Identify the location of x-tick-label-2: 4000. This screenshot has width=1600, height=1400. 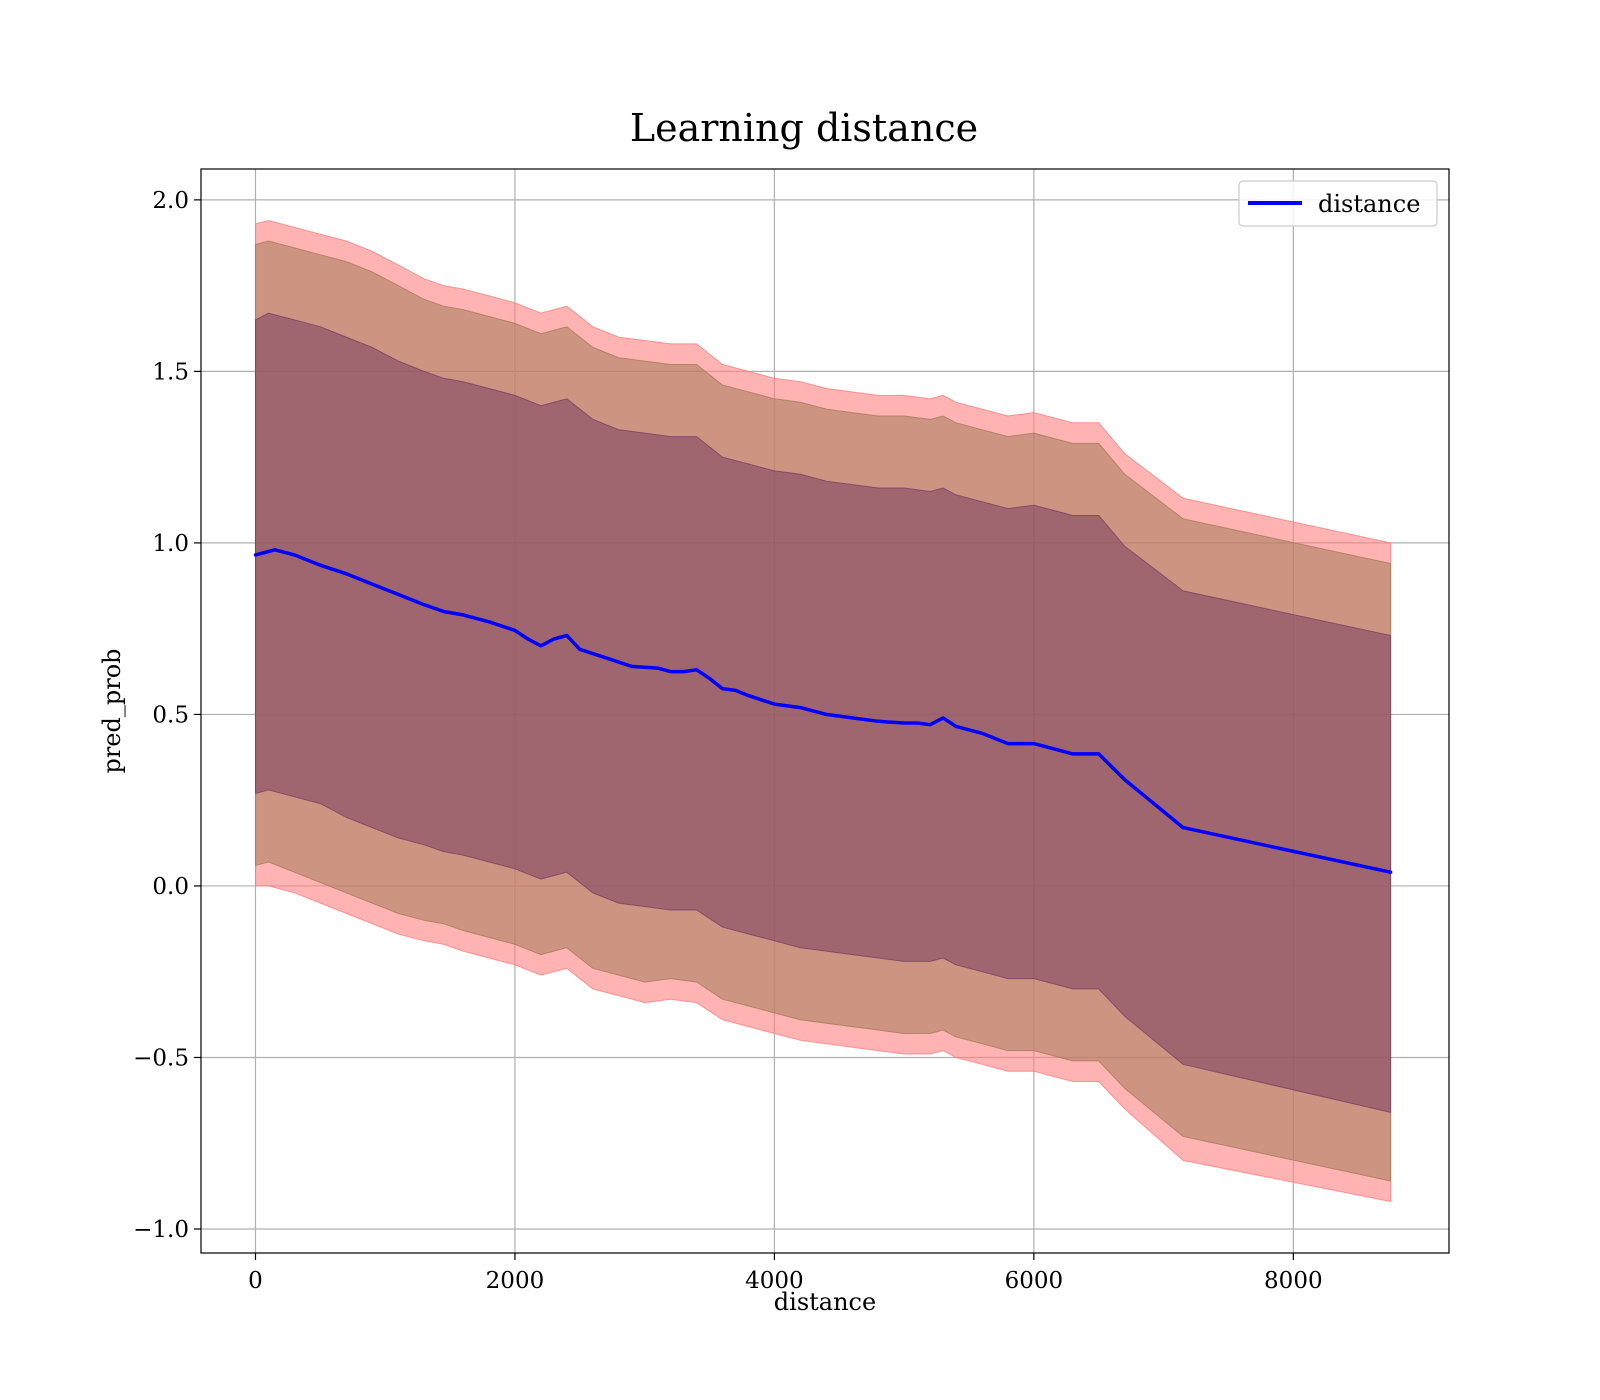
(774, 1281).